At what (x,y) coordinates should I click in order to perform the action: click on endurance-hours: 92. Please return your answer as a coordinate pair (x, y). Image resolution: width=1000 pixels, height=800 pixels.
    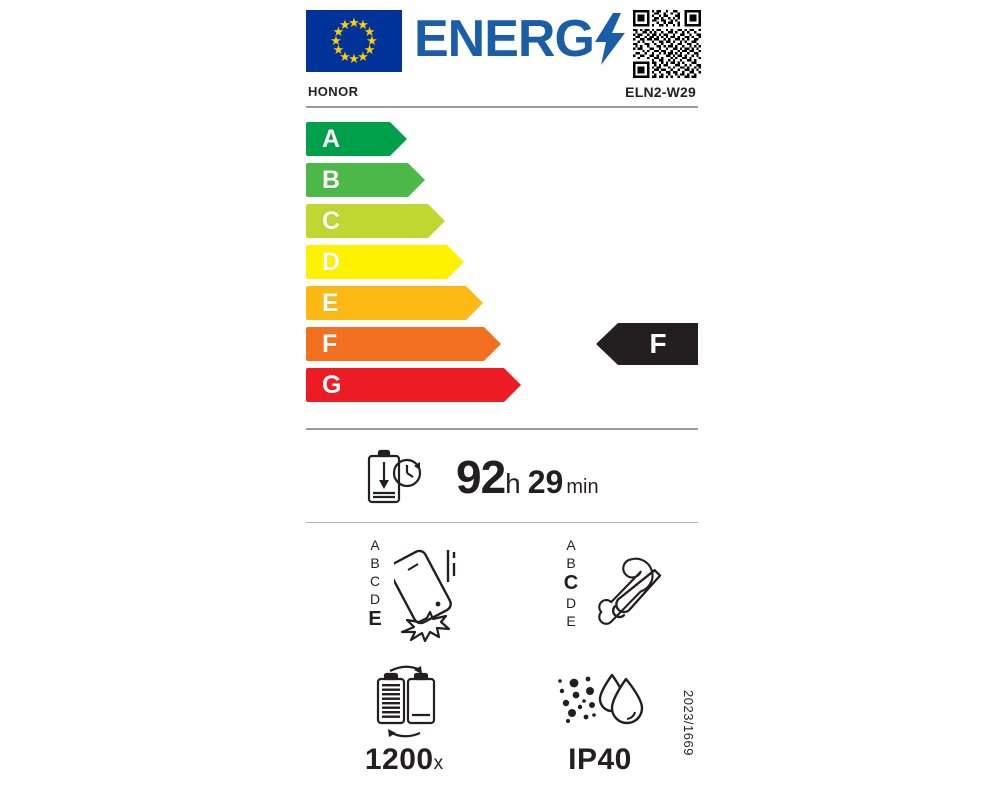
    Looking at the image, I should click on (481, 477).